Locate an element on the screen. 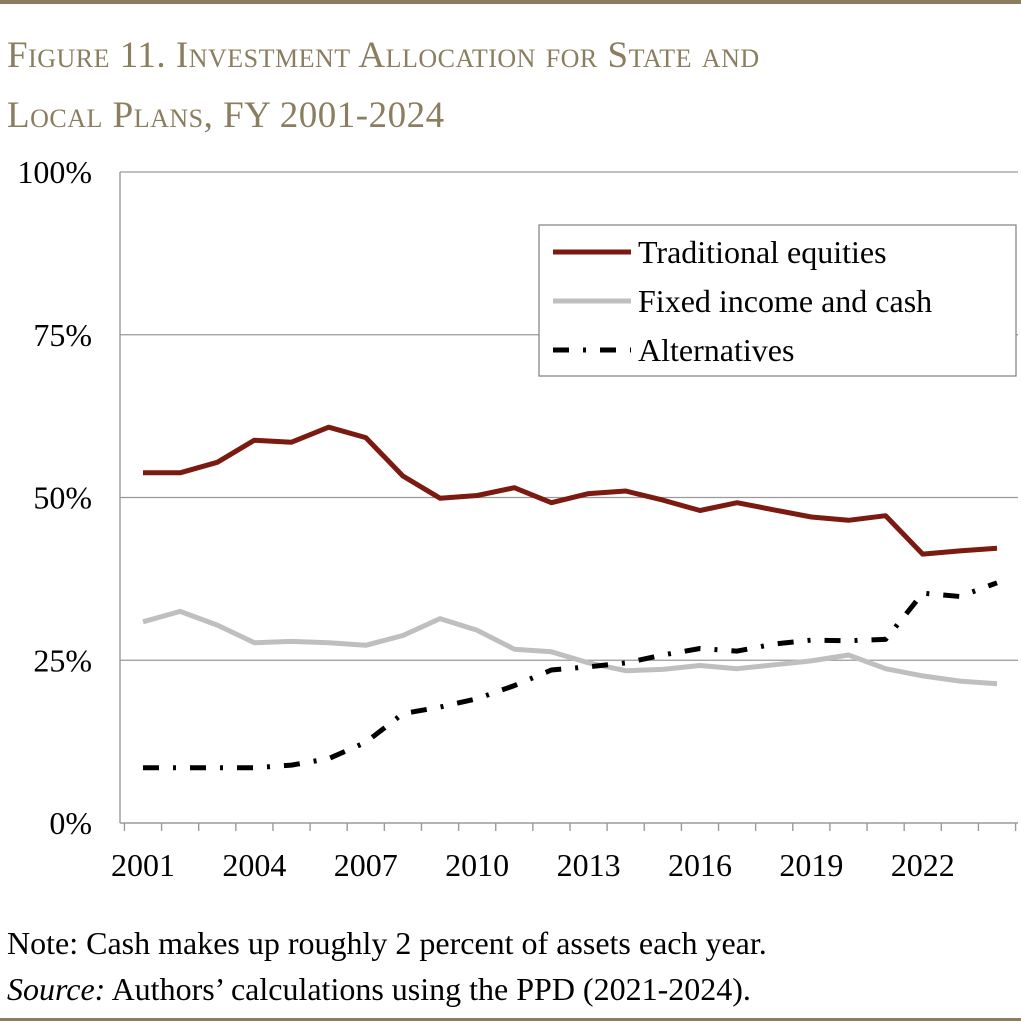  legend-label-alternatives: Alternatives is located at coordinates (716, 350).